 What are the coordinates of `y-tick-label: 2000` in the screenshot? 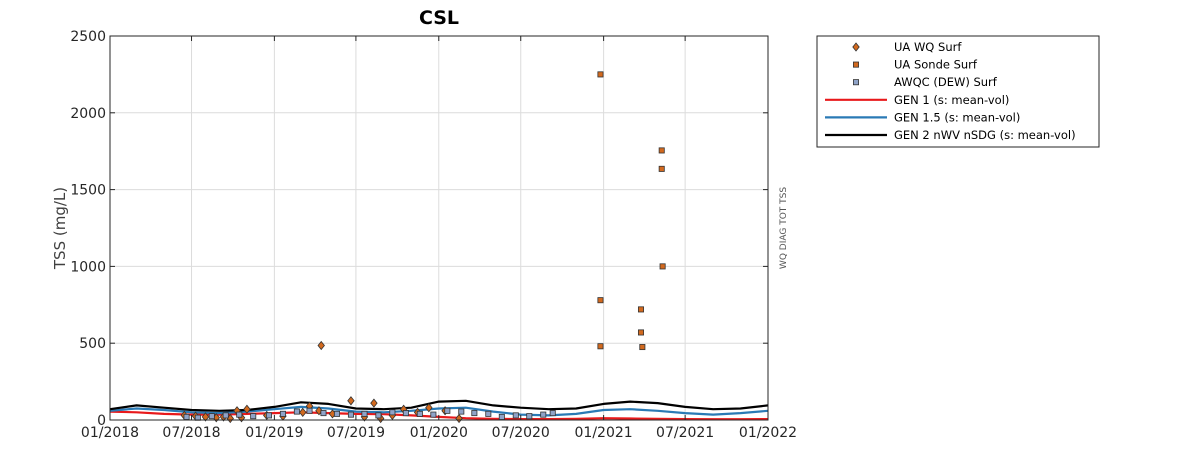 It's located at (88, 114).